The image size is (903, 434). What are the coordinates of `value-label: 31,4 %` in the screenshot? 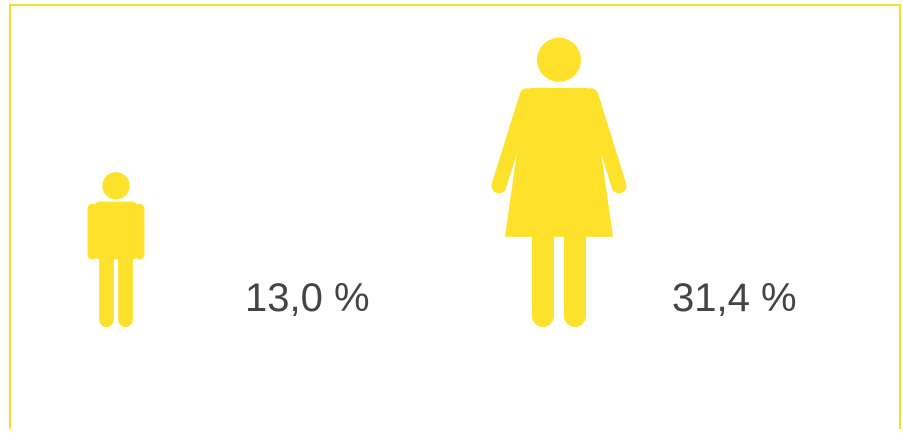 It's located at (734, 298).